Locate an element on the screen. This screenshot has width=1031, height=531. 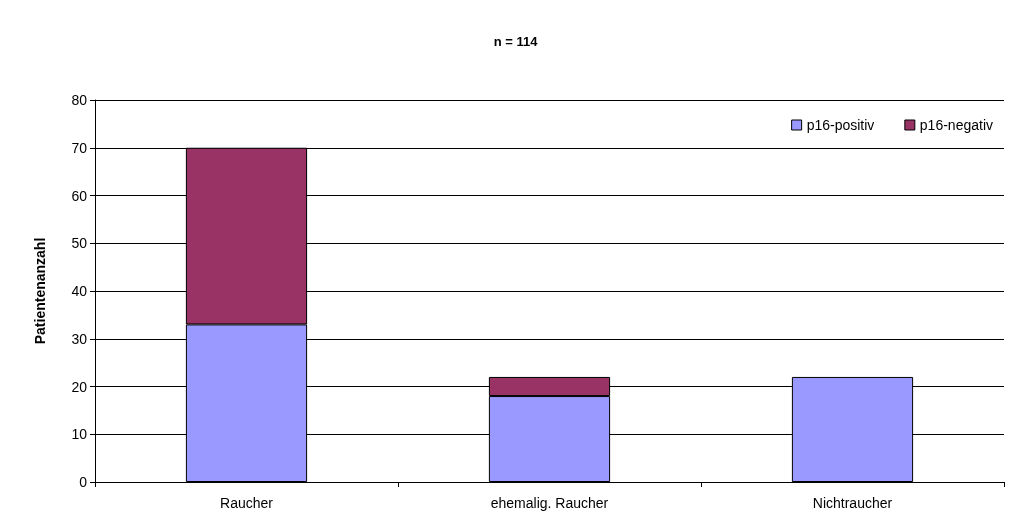
y-tick-label: 20 is located at coordinates (79, 386).